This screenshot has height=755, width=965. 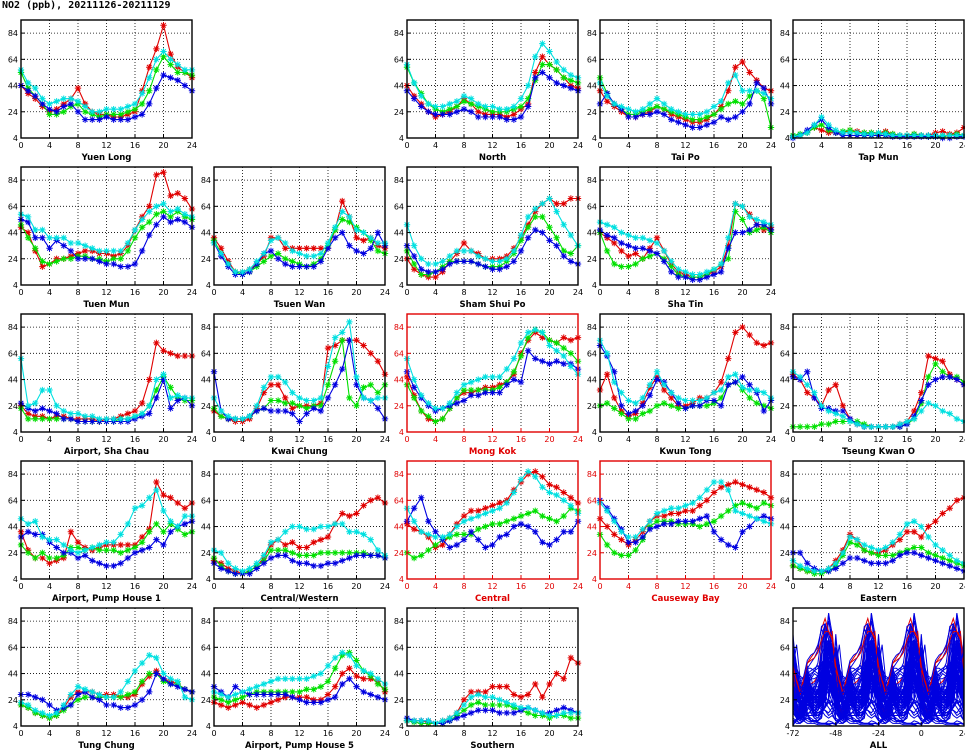 What do you see at coordinates (299, 452) in the screenshot?
I see `panel-title: Kwai Chung` at bounding box center [299, 452].